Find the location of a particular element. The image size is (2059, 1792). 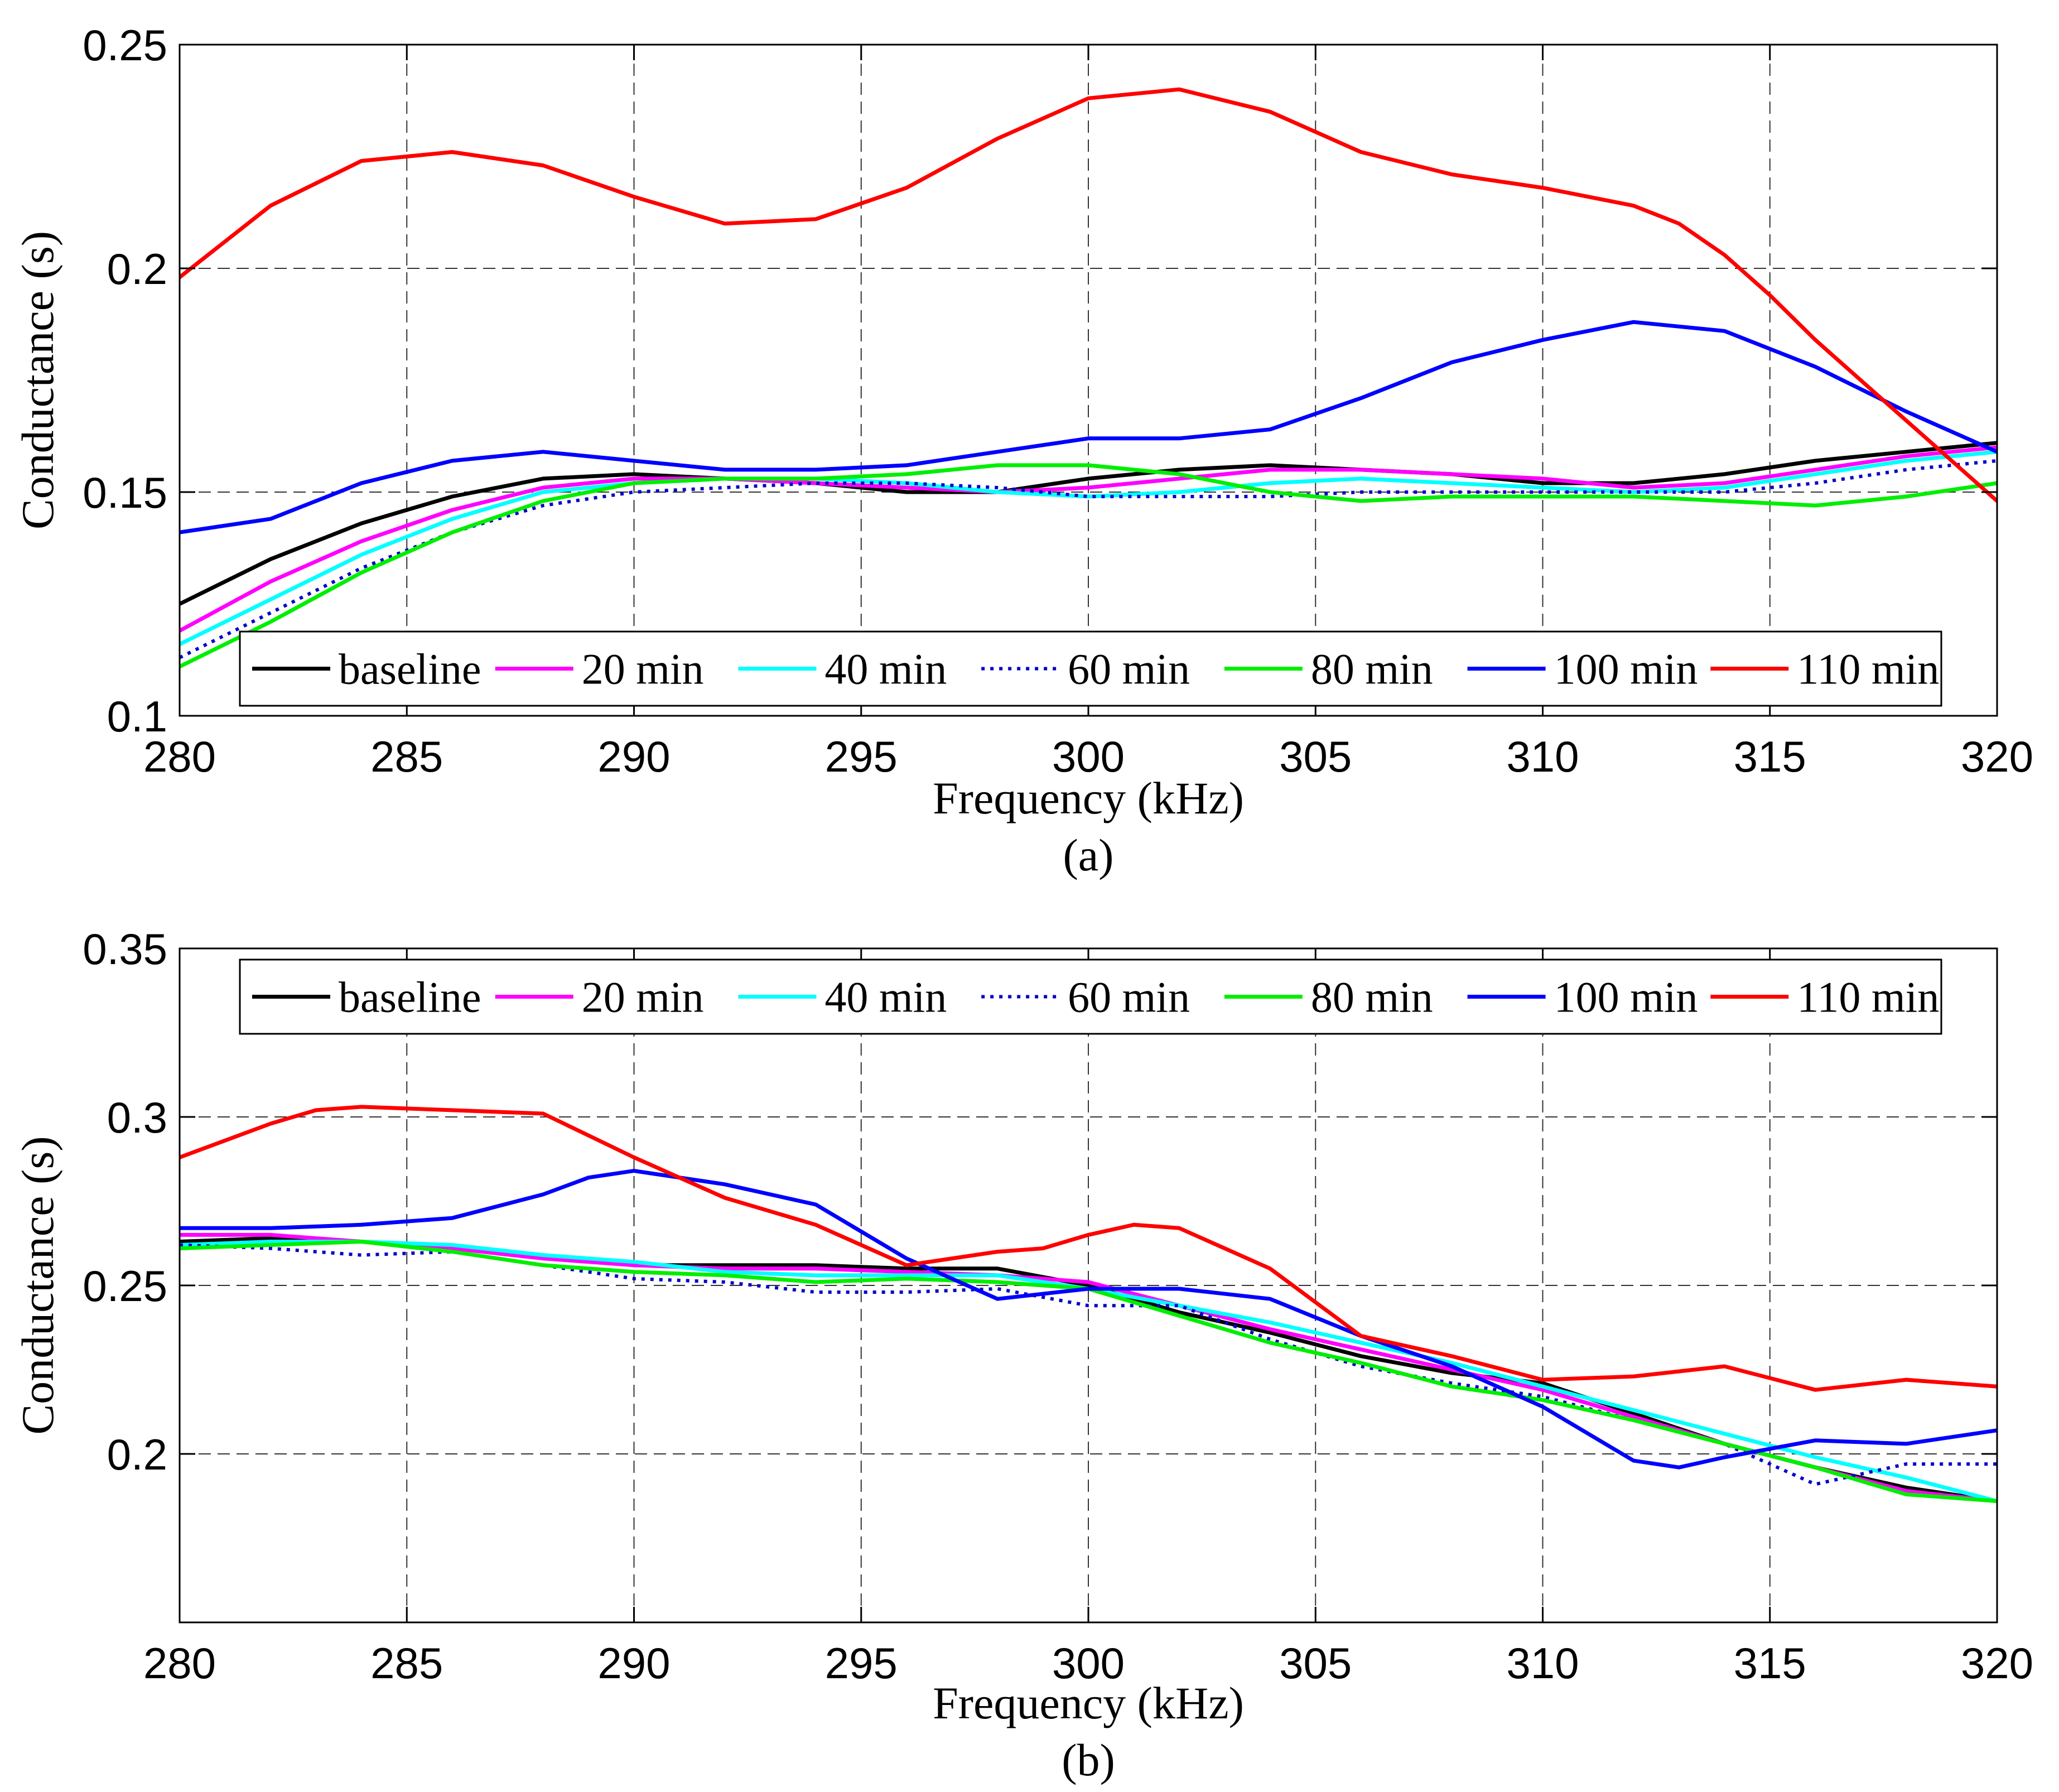

panel-caption: (a) is located at coordinates (1088, 855).